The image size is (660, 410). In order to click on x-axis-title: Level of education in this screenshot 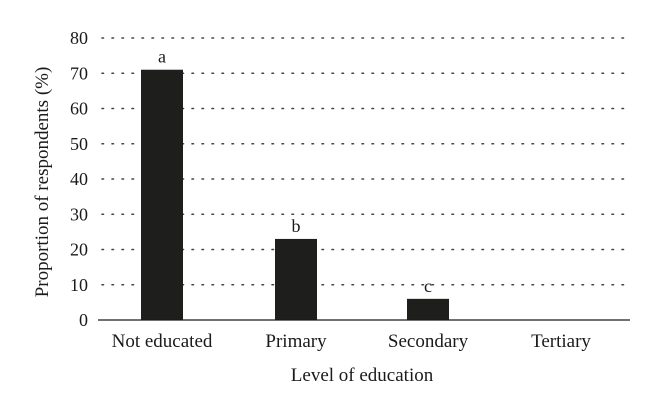, I will do `click(362, 375)`.